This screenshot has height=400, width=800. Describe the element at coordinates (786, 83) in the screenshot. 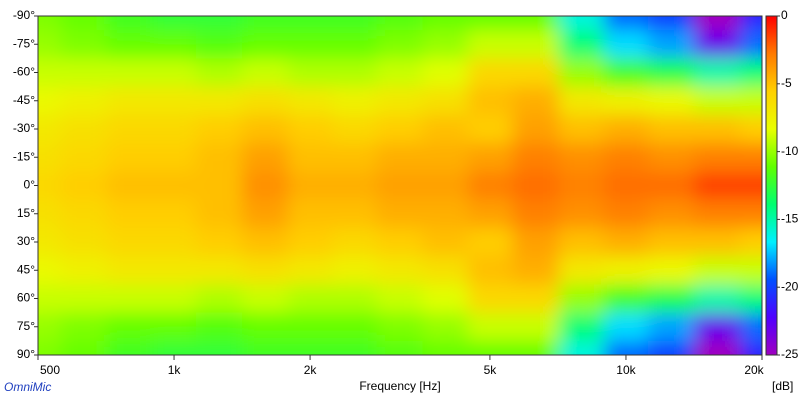

I see `colorbar-tick-label: -5` at that location.